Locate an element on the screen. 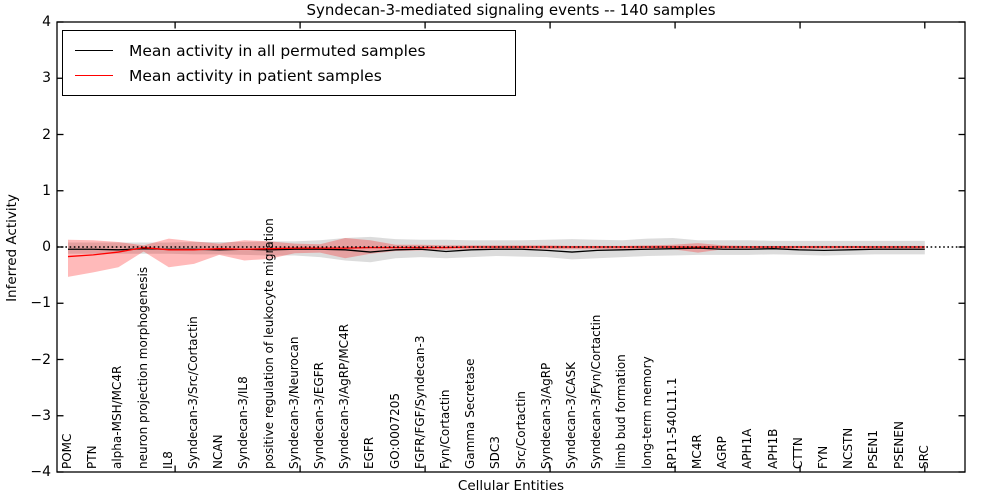 The height and width of the screenshot is (500, 1000). legend-entry-permuted: Mean activity in all permuted samples is located at coordinates (290, 50).